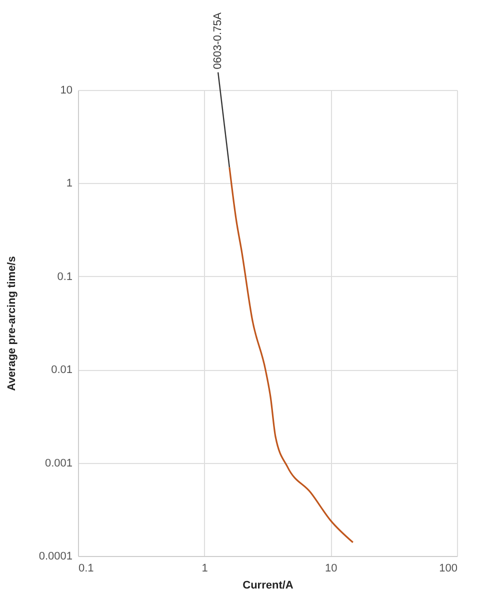 The image size is (503, 600). I want to click on x-tick-label: 1, so click(205, 568).